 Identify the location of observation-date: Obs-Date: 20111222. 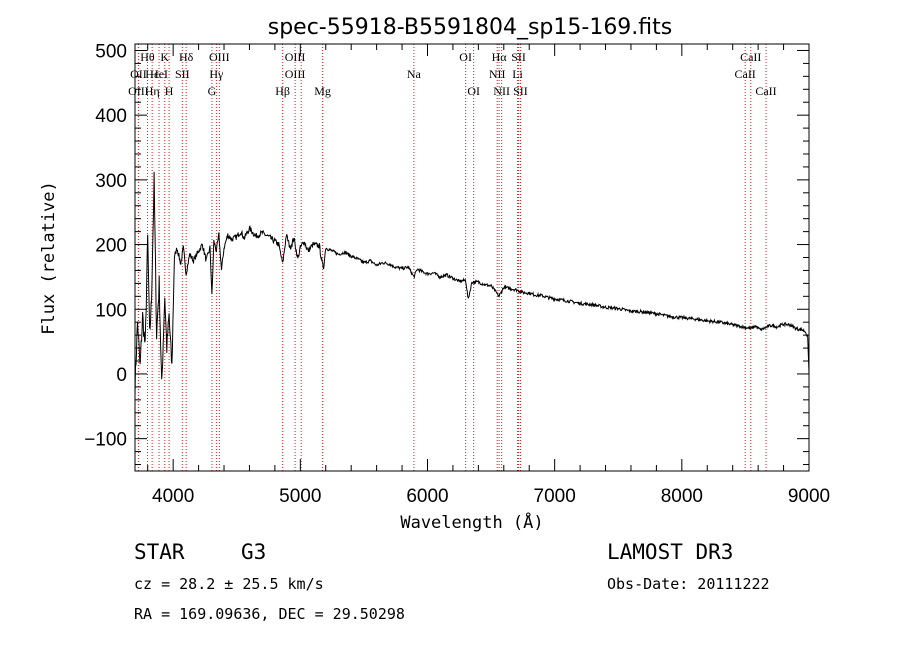
(688, 584).